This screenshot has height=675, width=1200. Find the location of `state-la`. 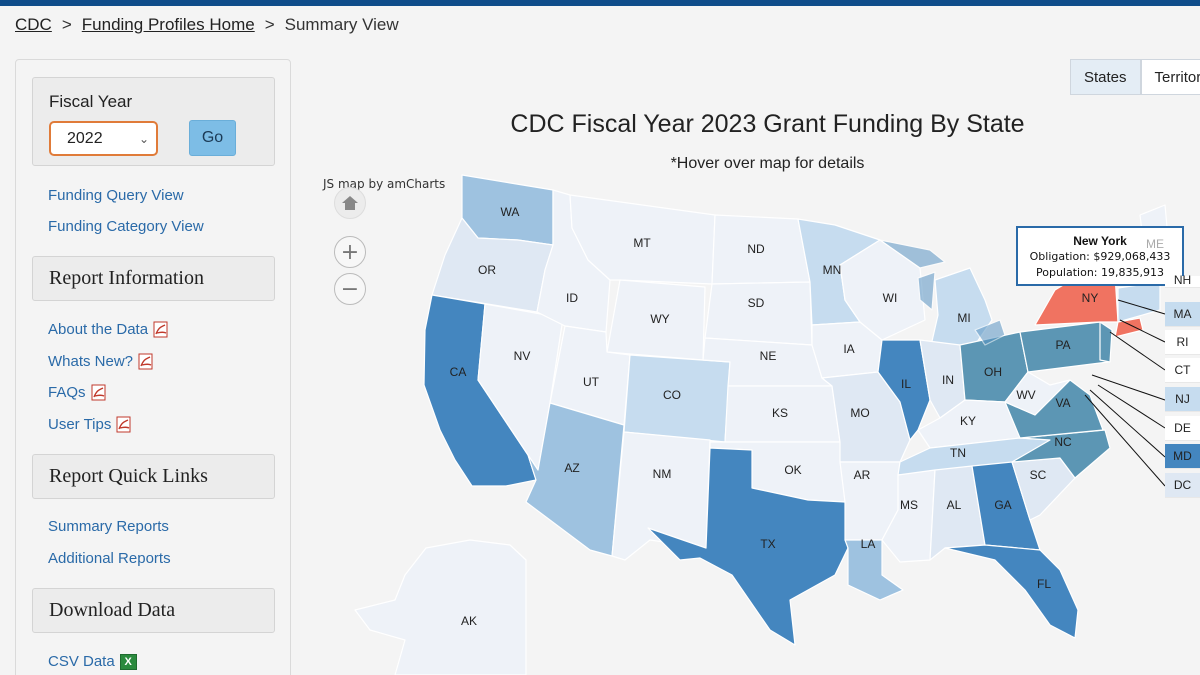

state-la is located at coordinates (874, 570).